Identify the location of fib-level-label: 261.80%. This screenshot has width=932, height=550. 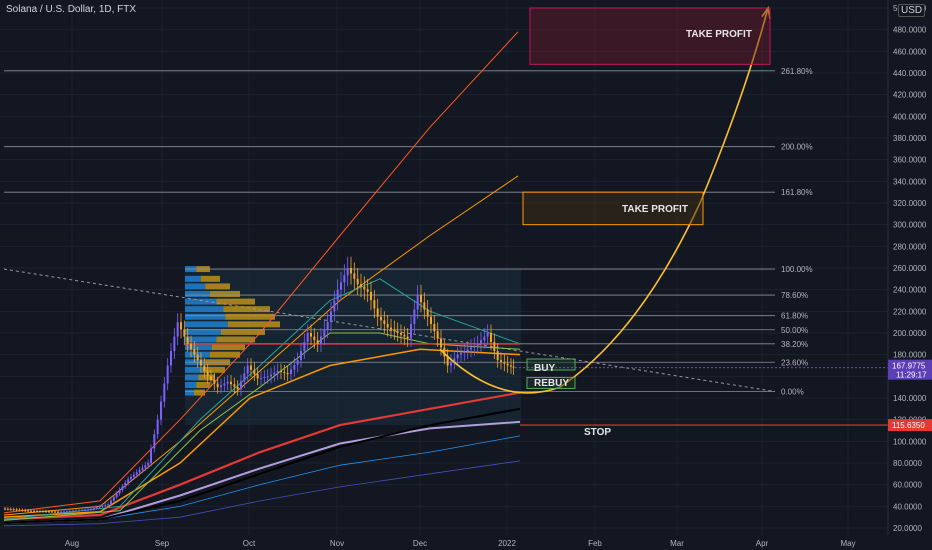
(797, 71).